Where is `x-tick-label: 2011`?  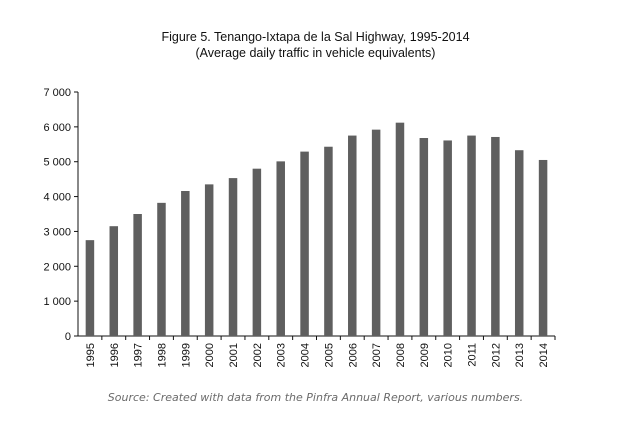 x-tick-label: 2011 is located at coordinates (473, 355).